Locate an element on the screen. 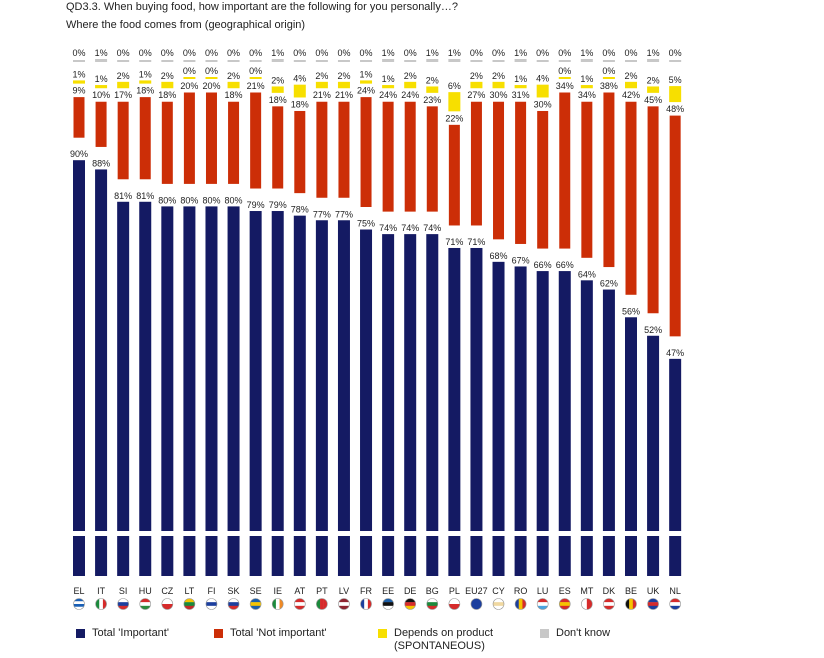  bar-not-important-LV is located at coordinates (344, 149).